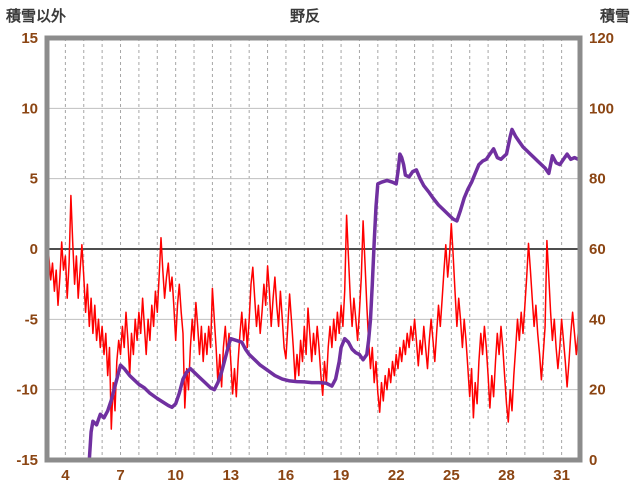 This screenshot has width=636, height=501. Describe the element at coordinates (29, 108) in the screenshot. I see `left-axis-tick: 10` at that location.